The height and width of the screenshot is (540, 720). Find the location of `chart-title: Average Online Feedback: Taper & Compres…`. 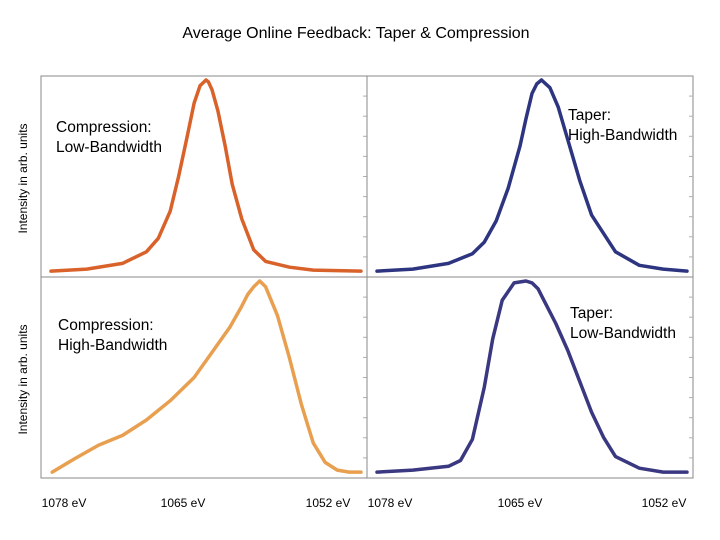

chart-title: Average Online Feedback: Taper & Compres… is located at coordinates (355, 33).